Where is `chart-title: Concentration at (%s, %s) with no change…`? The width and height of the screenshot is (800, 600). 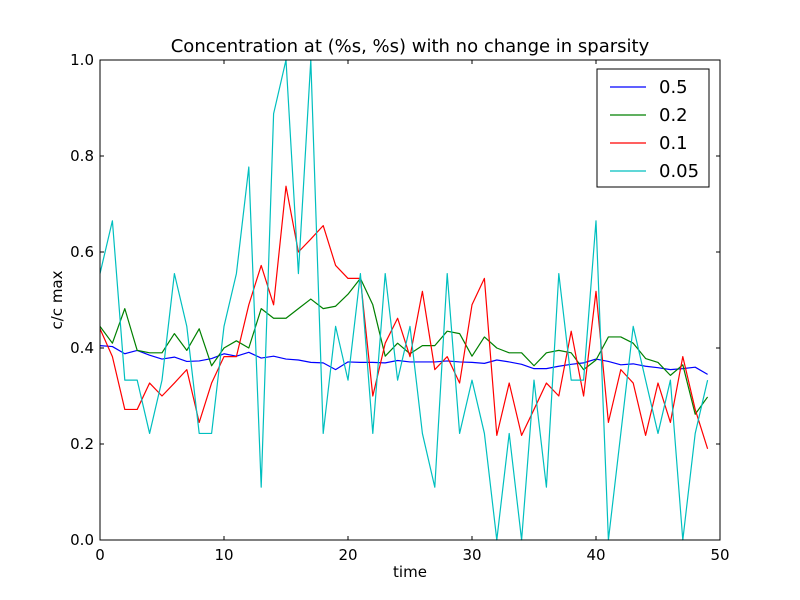 chart-title: Concentration at (%s, %s) with no change… is located at coordinates (410, 46).